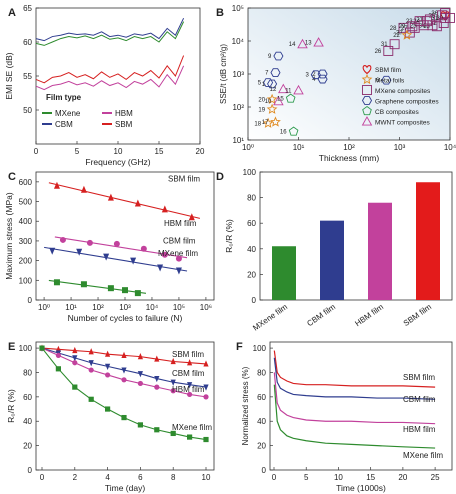 Image resolution: width=456 pixels, height=494 pixels. Describe the element at coordinates (107, 477) in the screenshot. I see `panel-e-xtick-label: 4` at that location.